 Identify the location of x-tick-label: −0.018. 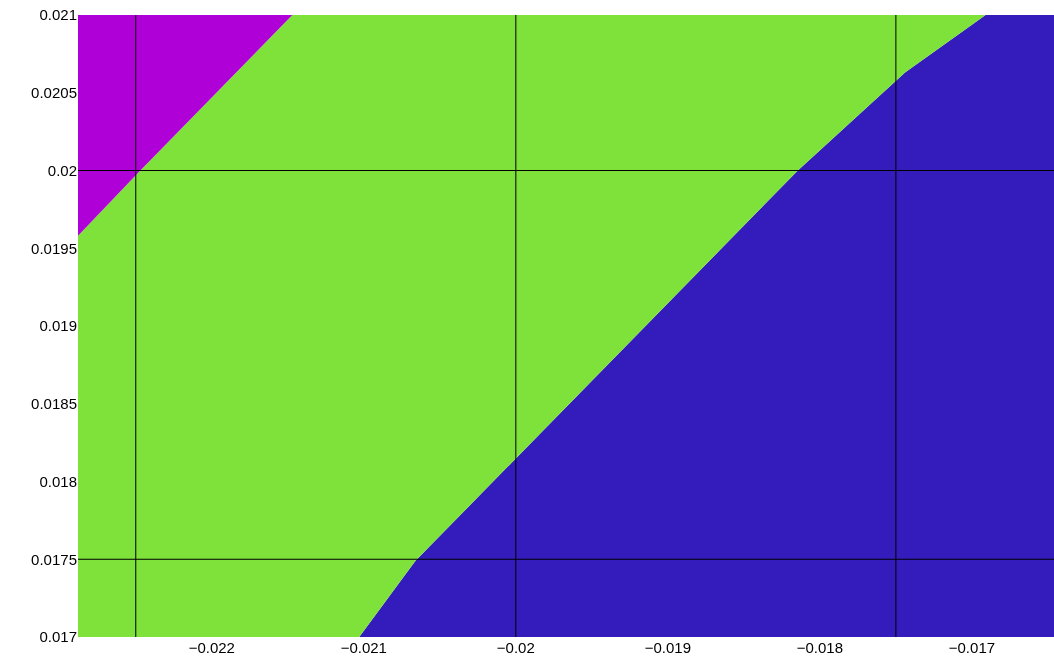
(820, 647).